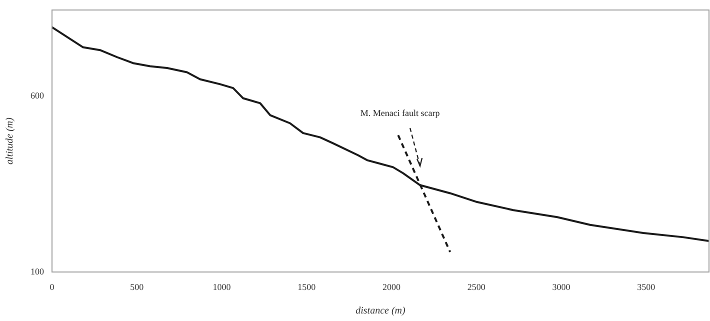 This screenshot has height=321, width=710. I want to click on y-tick-label: 600, so click(37, 95).